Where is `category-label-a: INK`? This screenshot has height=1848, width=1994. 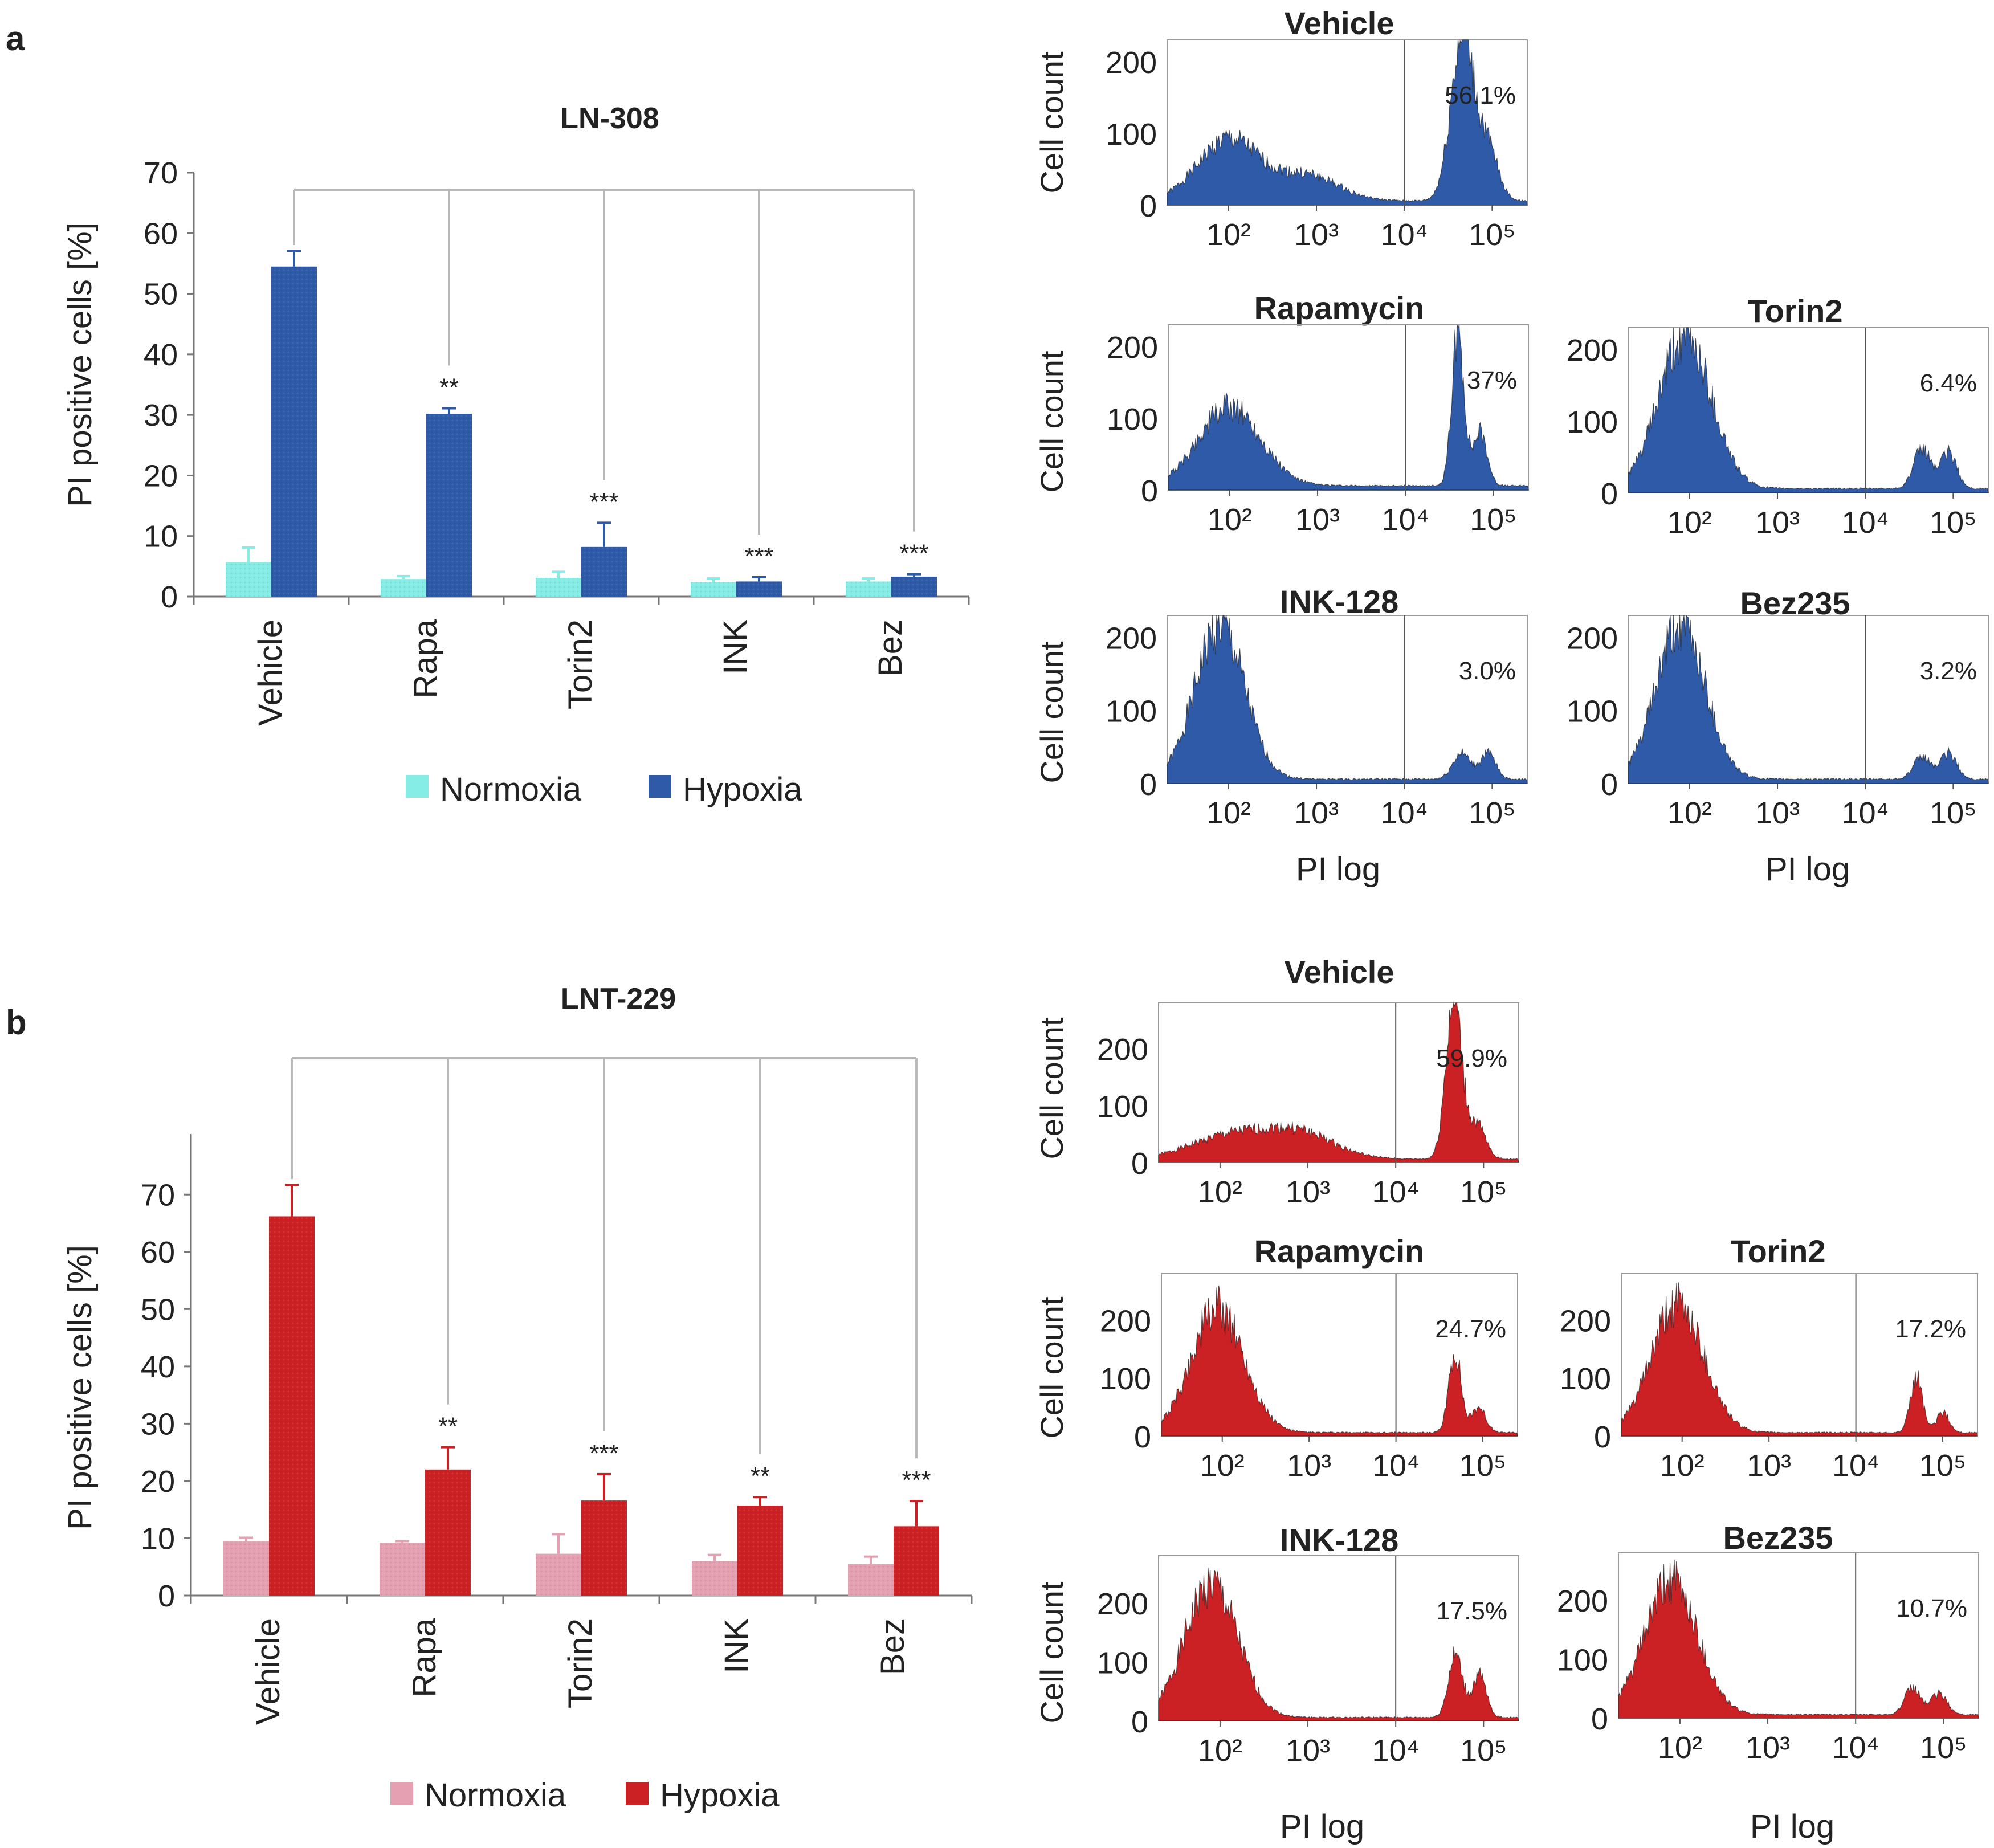
category-label-a: INK is located at coordinates (736, 647).